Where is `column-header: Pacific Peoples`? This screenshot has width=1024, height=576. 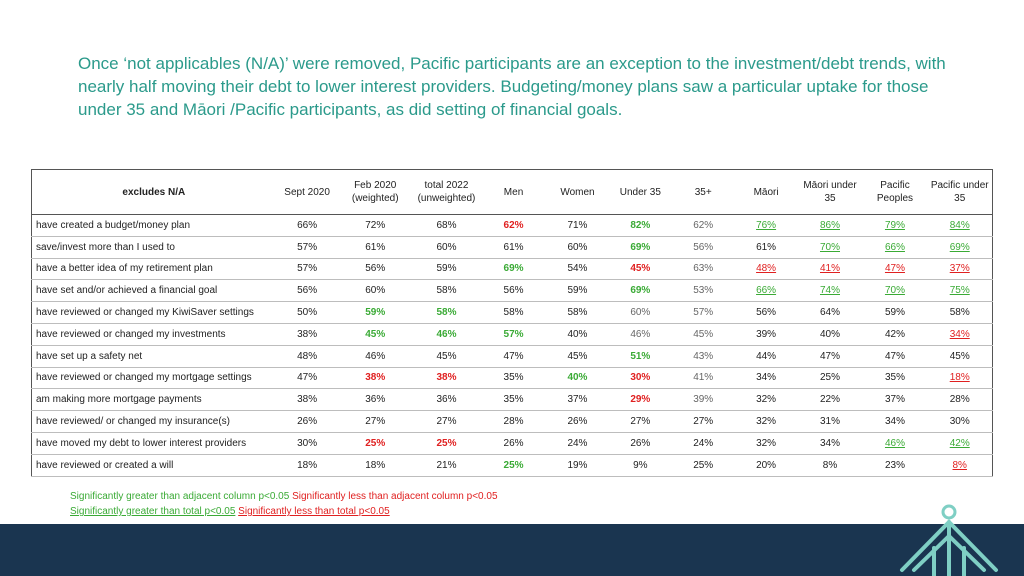
column-header: Pacific Peoples is located at coordinates (895, 192).